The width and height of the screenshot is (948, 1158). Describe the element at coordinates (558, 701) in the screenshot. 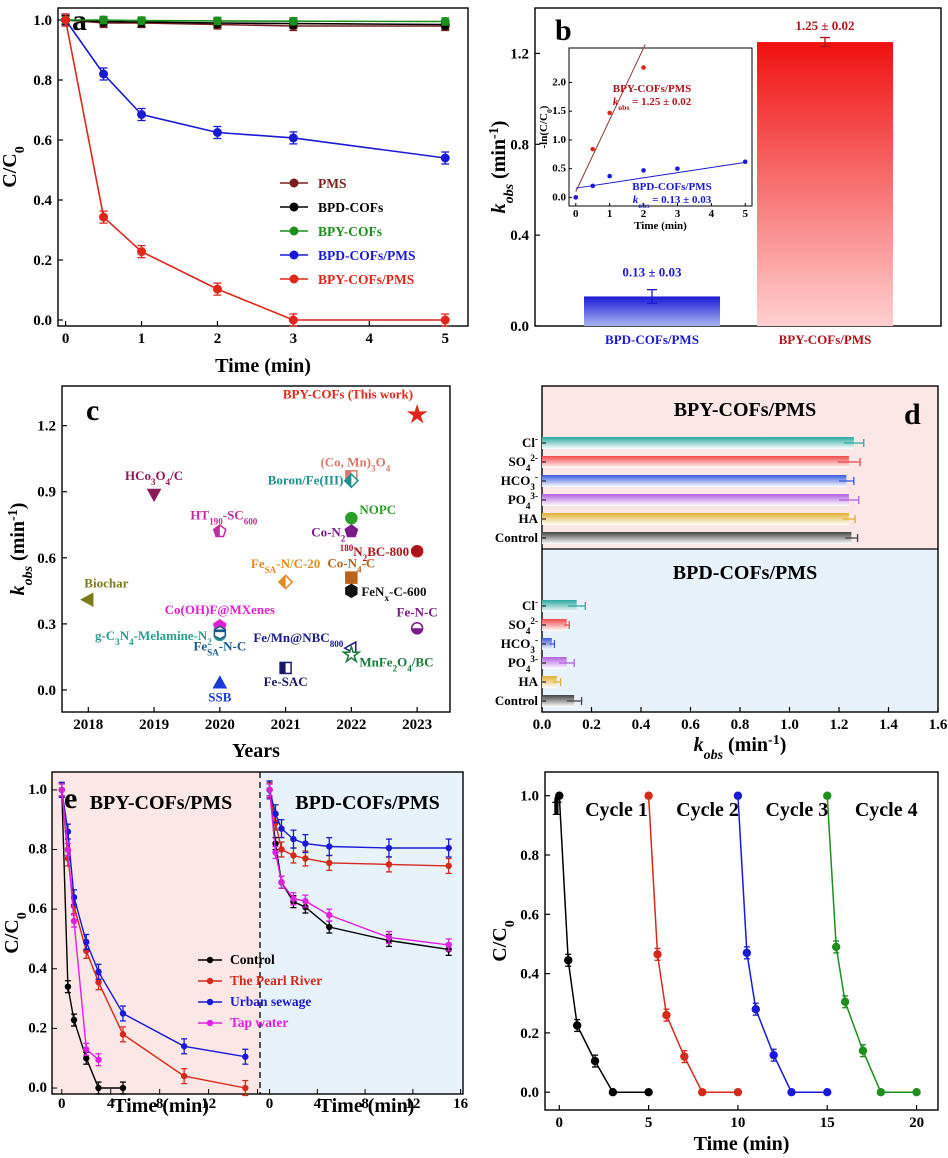

I see `bar-Control` at that location.